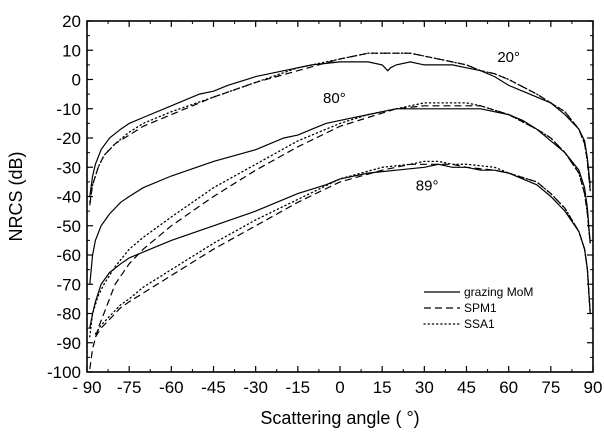 Image resolution: width=604 pixels, height=432 pixels. I want to click on x-axis-title: Scattering angle ( °), so click(339, 418).